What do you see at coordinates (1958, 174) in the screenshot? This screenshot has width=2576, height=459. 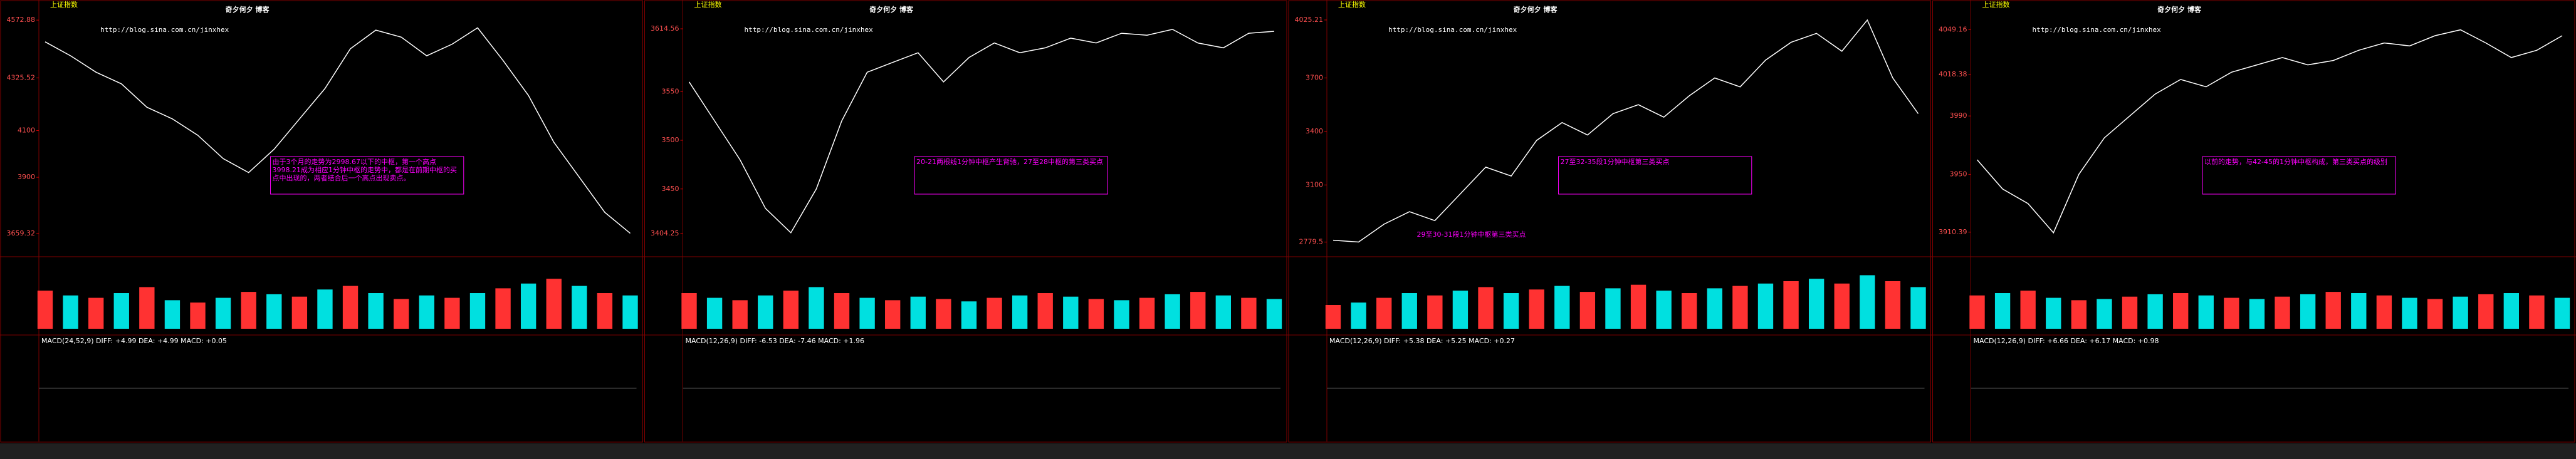 I see `y-tick-label: 3950` at bounding box center [1958, 174].